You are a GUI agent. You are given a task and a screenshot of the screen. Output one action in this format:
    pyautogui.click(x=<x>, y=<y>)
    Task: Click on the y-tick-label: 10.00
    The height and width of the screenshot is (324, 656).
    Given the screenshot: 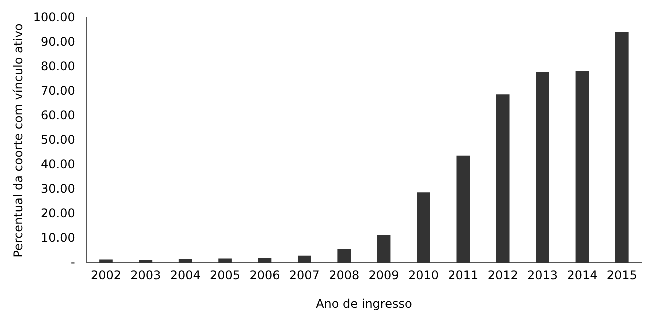 What is the action you would take?
    pyautogui.click(x=58, y=237)
    